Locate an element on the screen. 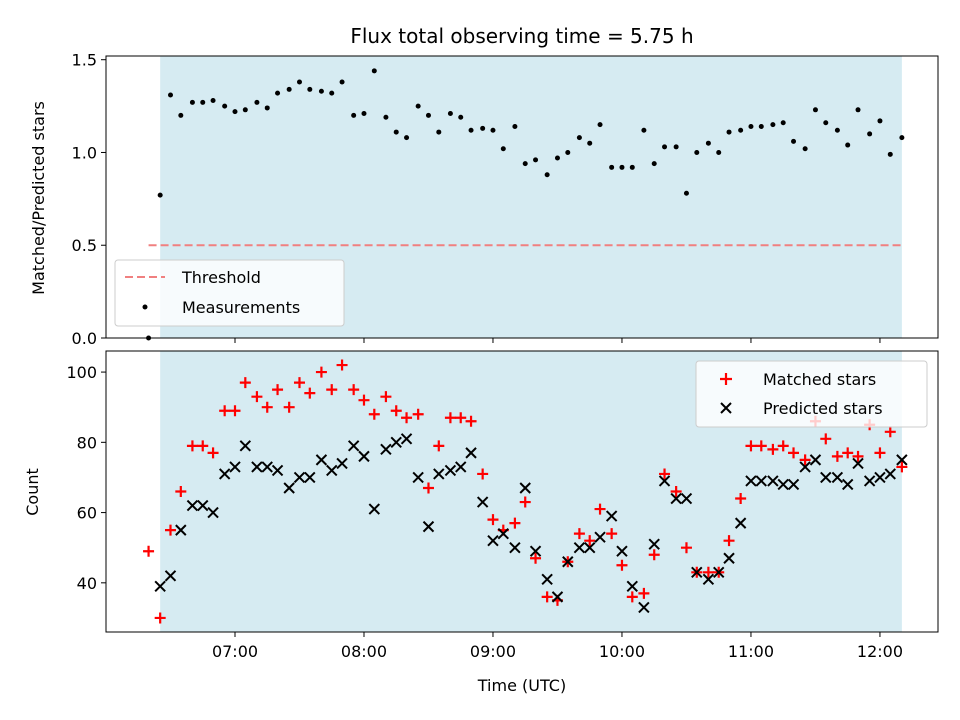  x-tick-label: 10:00 is located at coordinates (622, 651).